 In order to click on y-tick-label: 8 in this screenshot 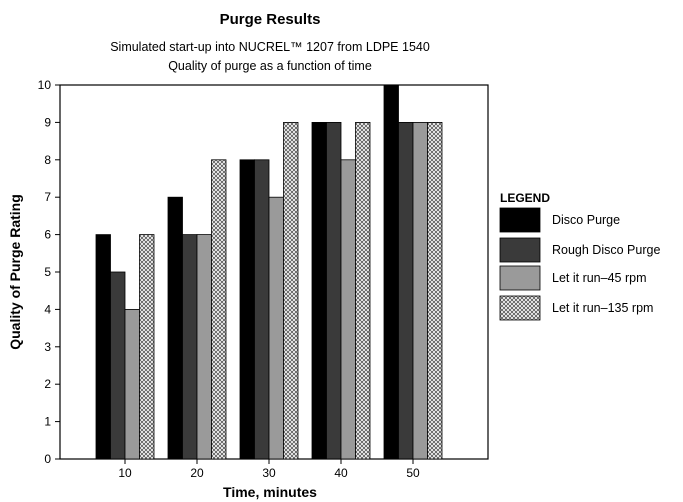, I will do `click(47, 160)`.